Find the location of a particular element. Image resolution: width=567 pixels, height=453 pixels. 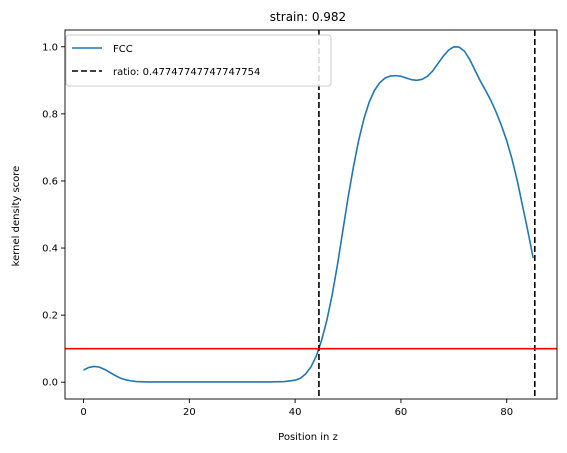

x-tick-label: 0 is located at coordinates (83, 412).